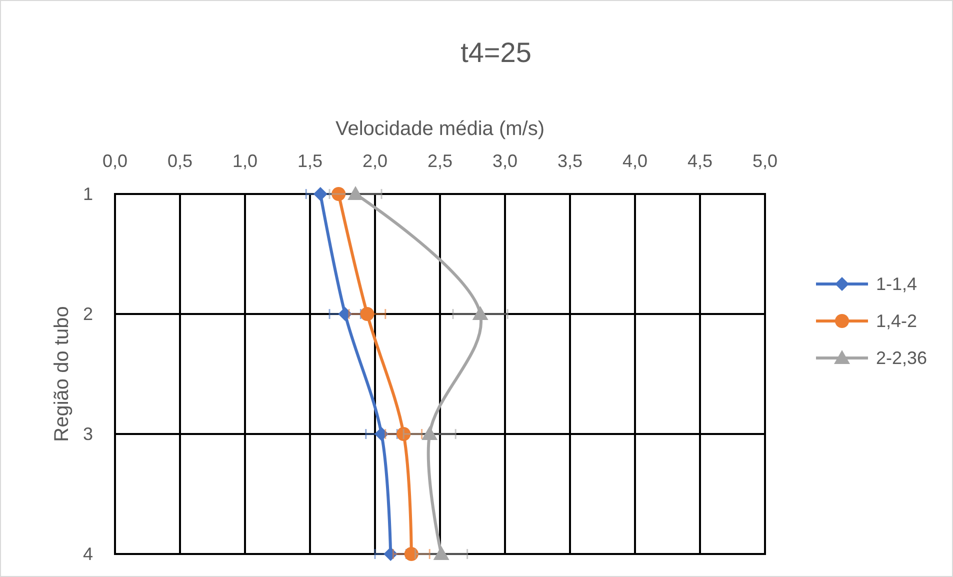 This screenshot has width=953, height=577. I want to click on x-tick-label: 3,0, so click(505, 161).